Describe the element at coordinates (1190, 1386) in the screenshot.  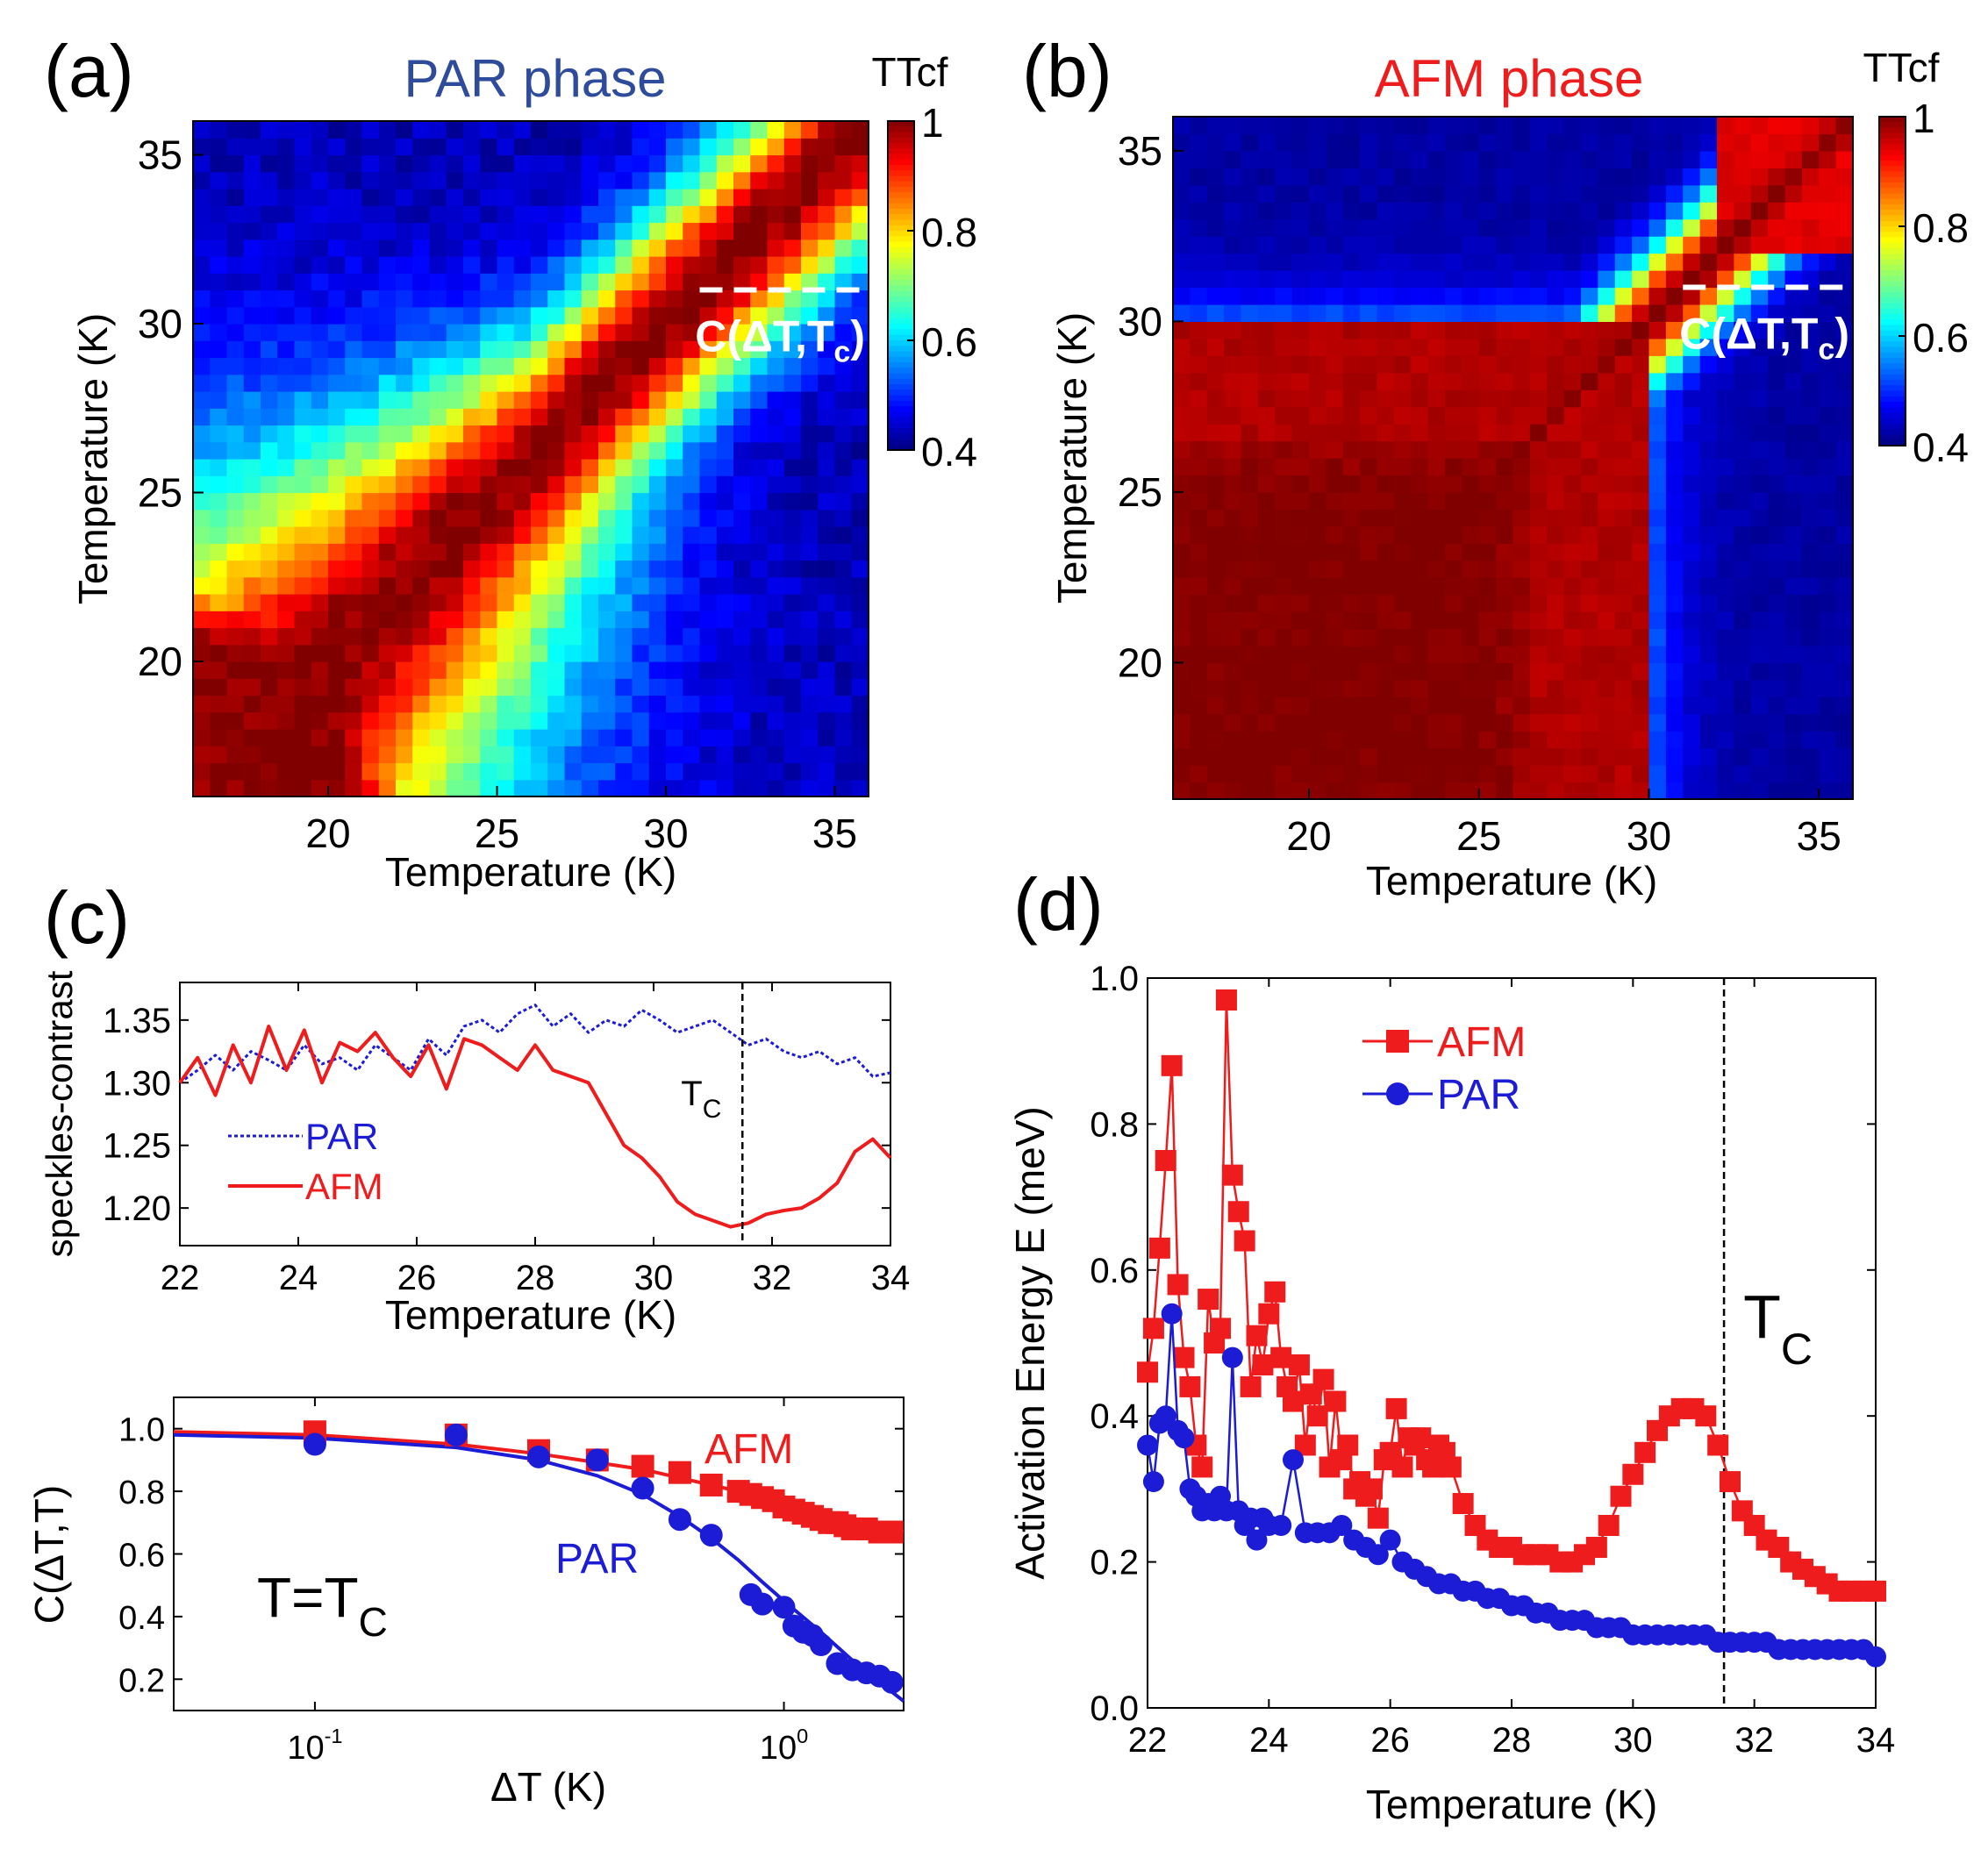
I see `point-afm` at that location.